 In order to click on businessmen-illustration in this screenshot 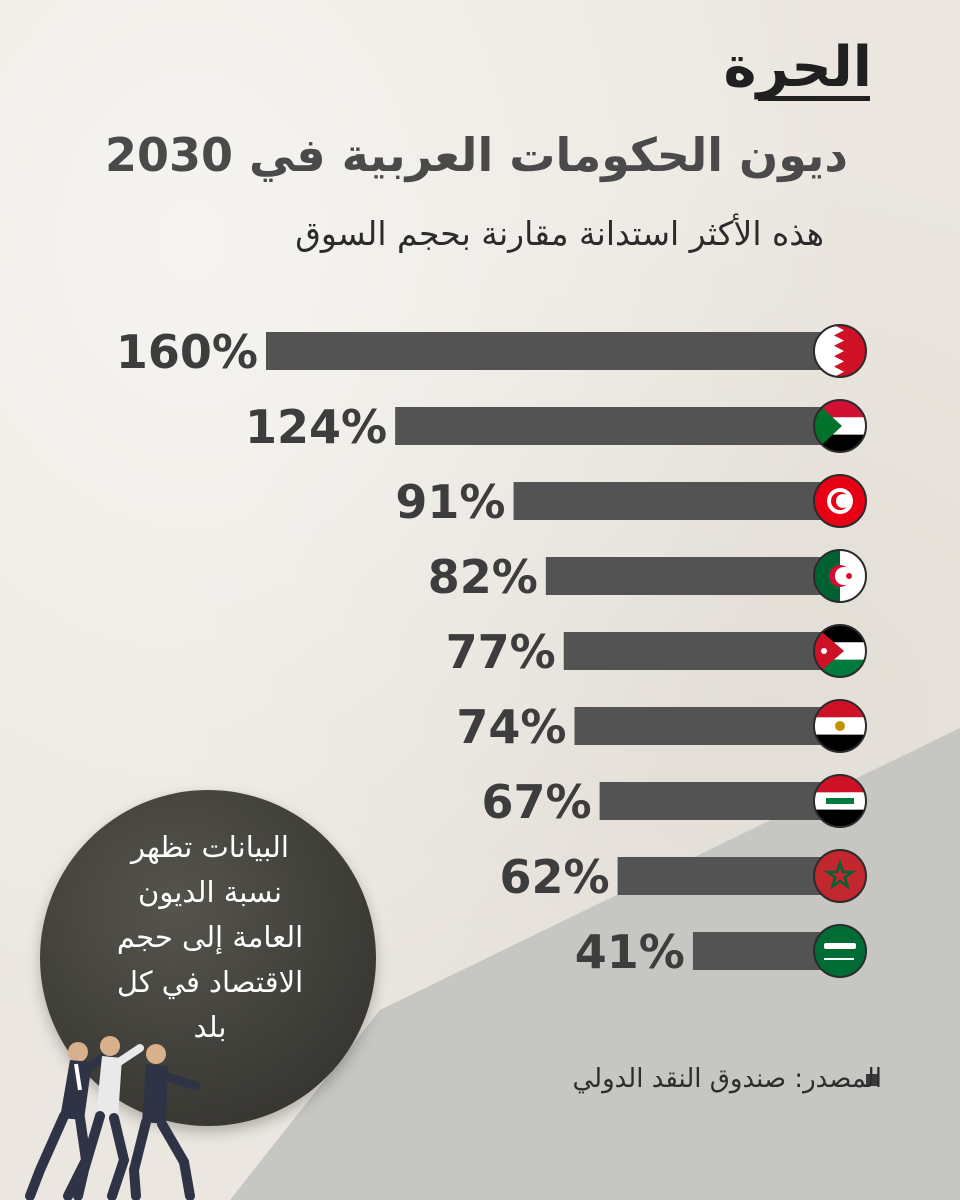, I will do `click(113, 1118)`.